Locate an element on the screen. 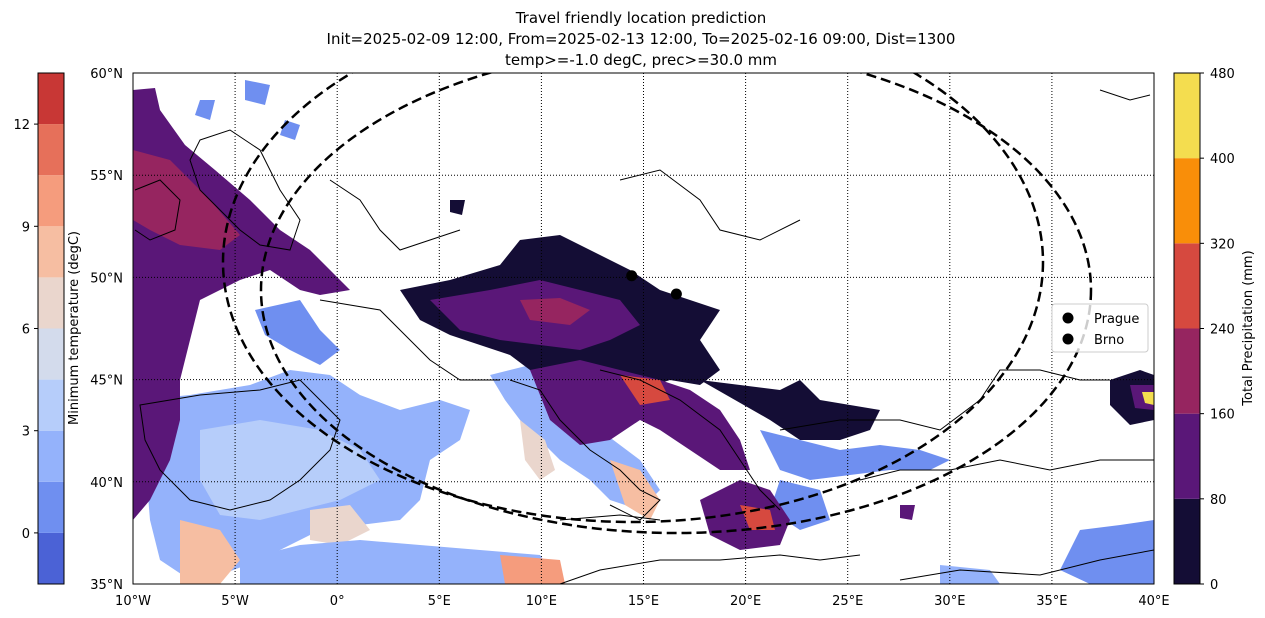  precipitation-colorbar is located at coordinates (1187, 328).